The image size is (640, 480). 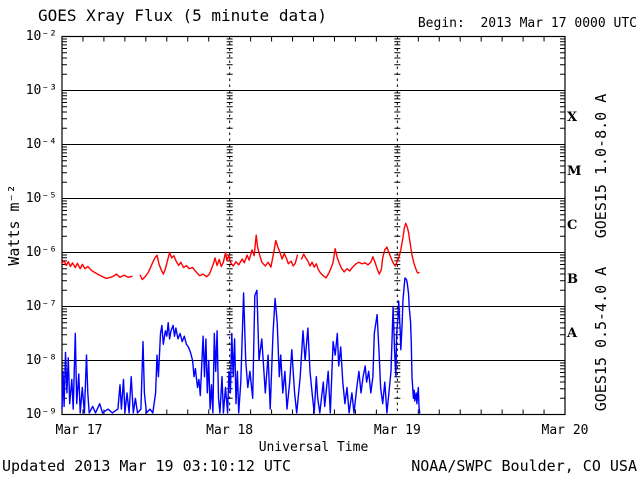 I want to click on x-tick-label: Mar 17, so click(x=79, y=430).